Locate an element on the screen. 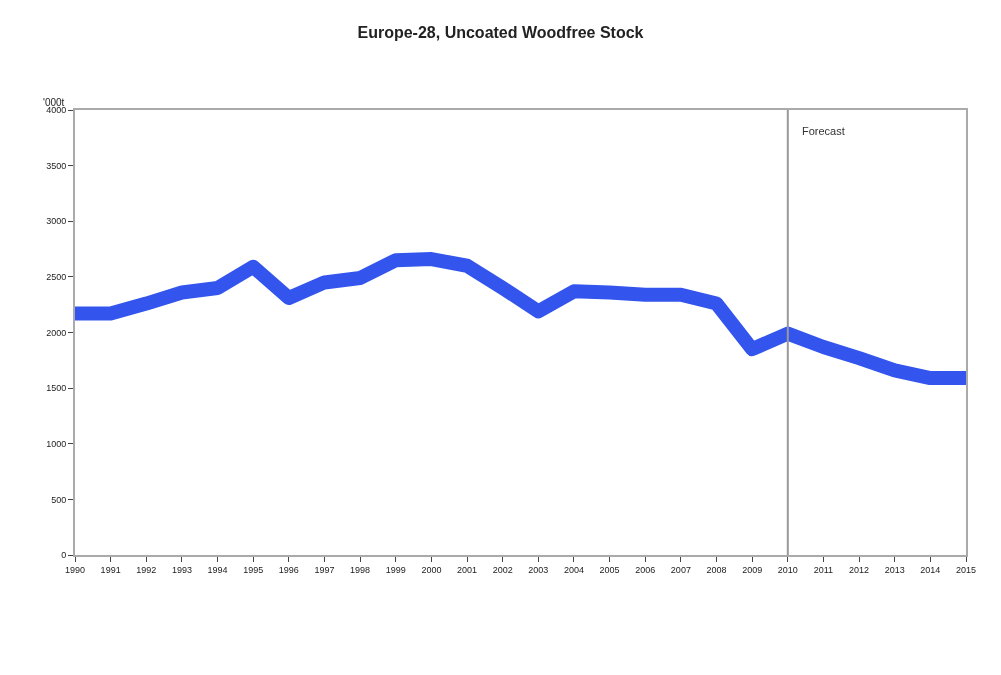 The width and height of the screenshot is (1001, 675). x-tick-label: 2015 is located at coordinates (966, 569).